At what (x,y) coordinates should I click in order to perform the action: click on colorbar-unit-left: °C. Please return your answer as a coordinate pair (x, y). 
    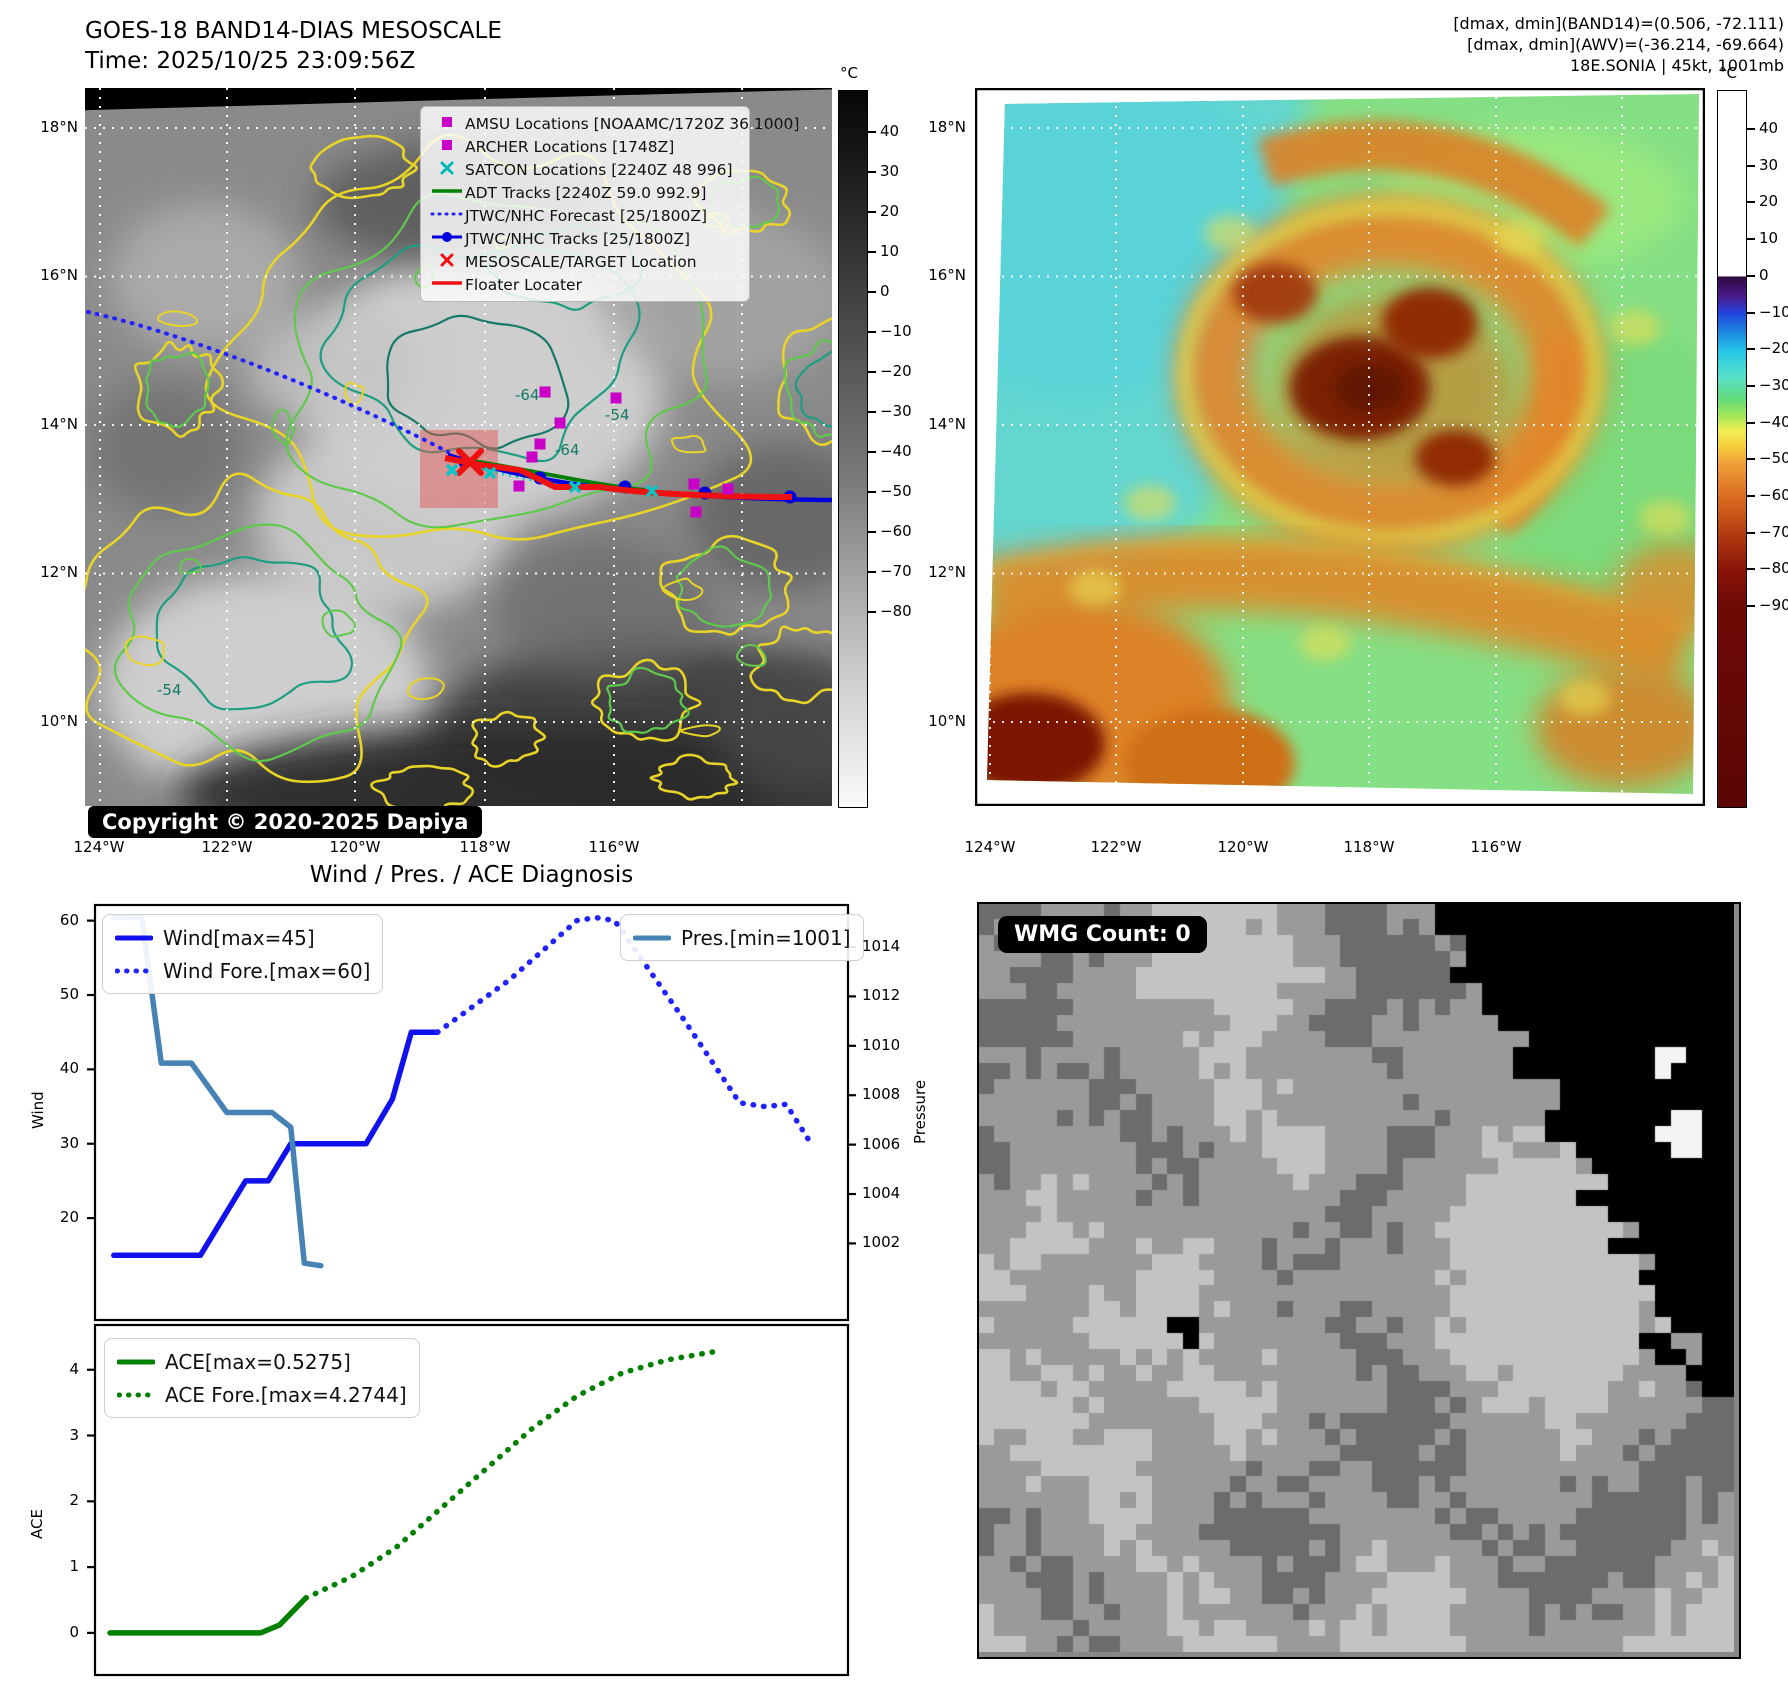
    Looking at the image, I should click on (849, 73).